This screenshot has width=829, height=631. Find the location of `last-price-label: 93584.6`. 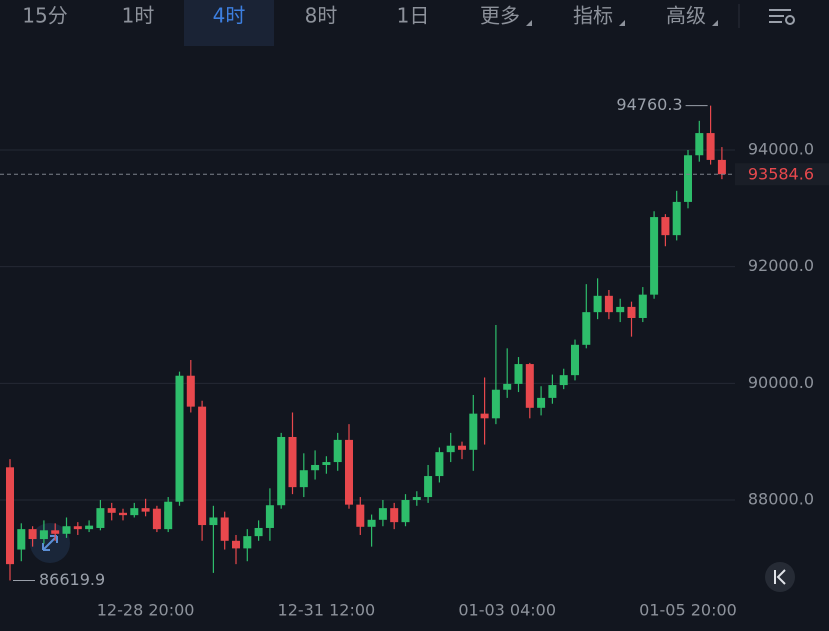

last-price-label: 93584.6 is located at coordinates (781, 174).